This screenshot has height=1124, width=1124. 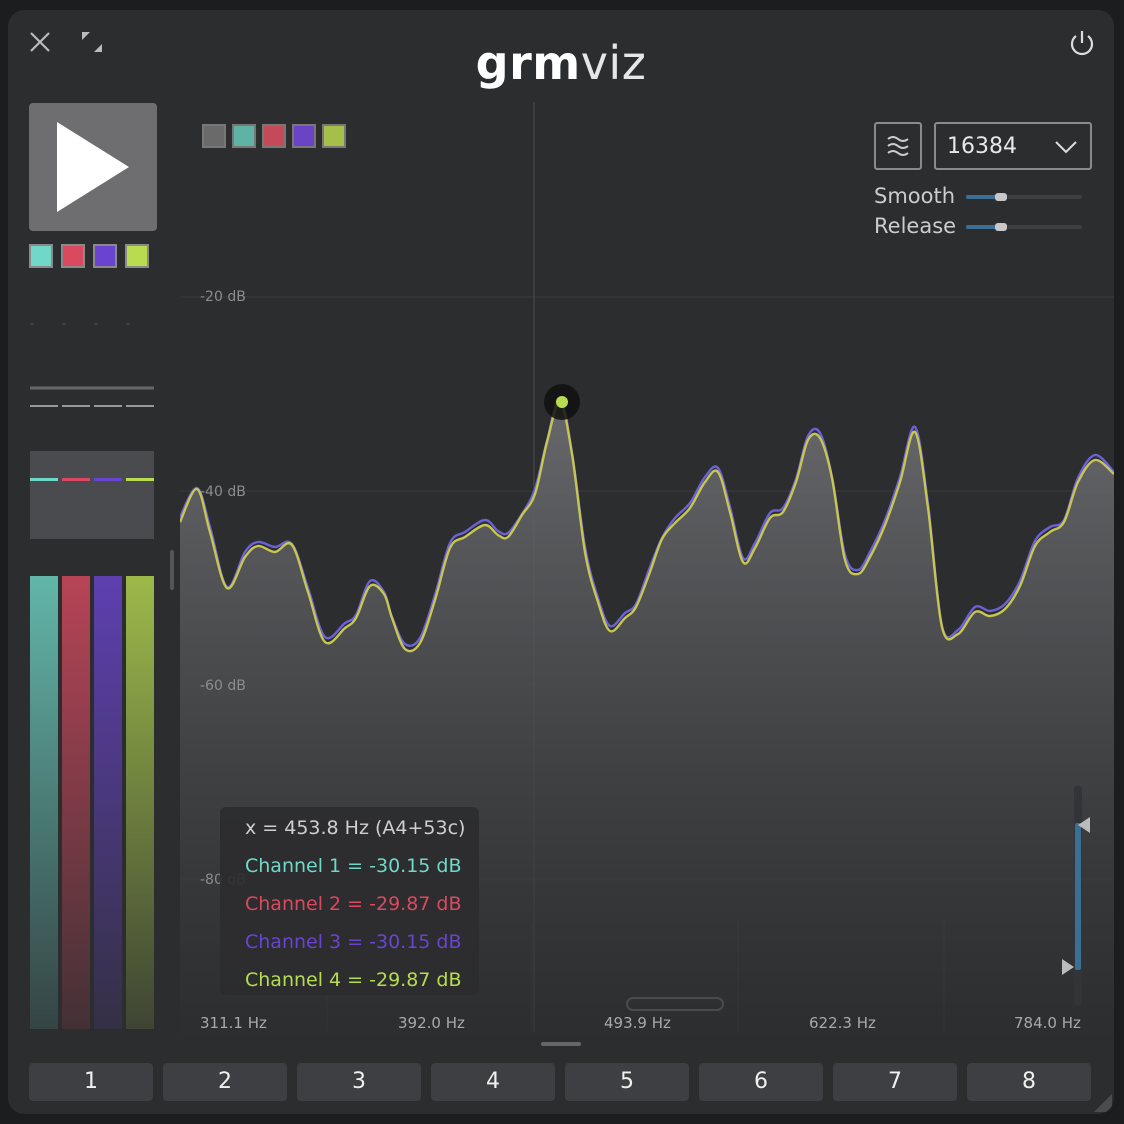 I want to click on channel-button-1: 1, so click(x=91, y=1082).